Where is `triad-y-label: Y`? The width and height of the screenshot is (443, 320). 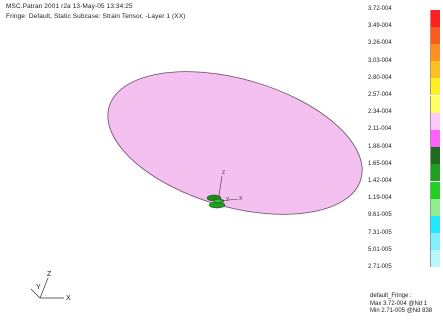
triad-y-label: Y is located at coordinates (38, 287).